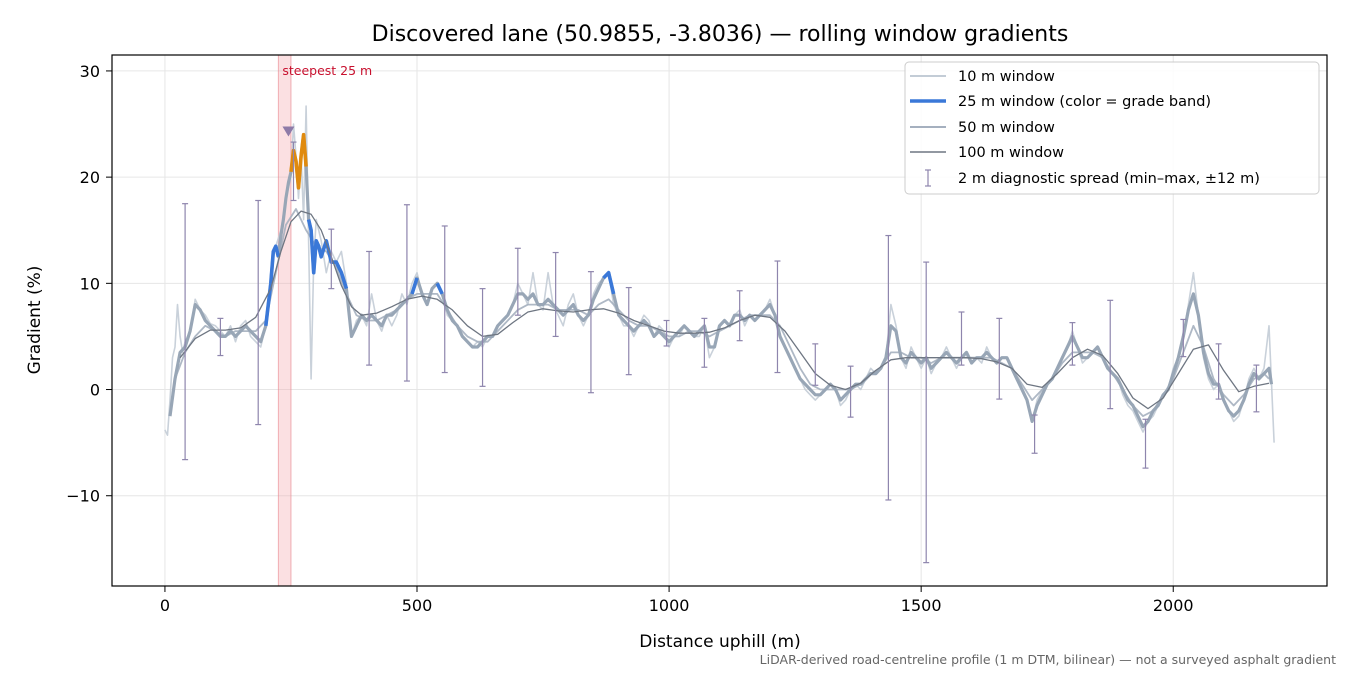 The height and width of the screenshot is (675, 1350). What do you see at coordinates (1011, 153) in the screenshot?
I see `legend-label-100m: 100 m window` at bounding box center [1011, 153].